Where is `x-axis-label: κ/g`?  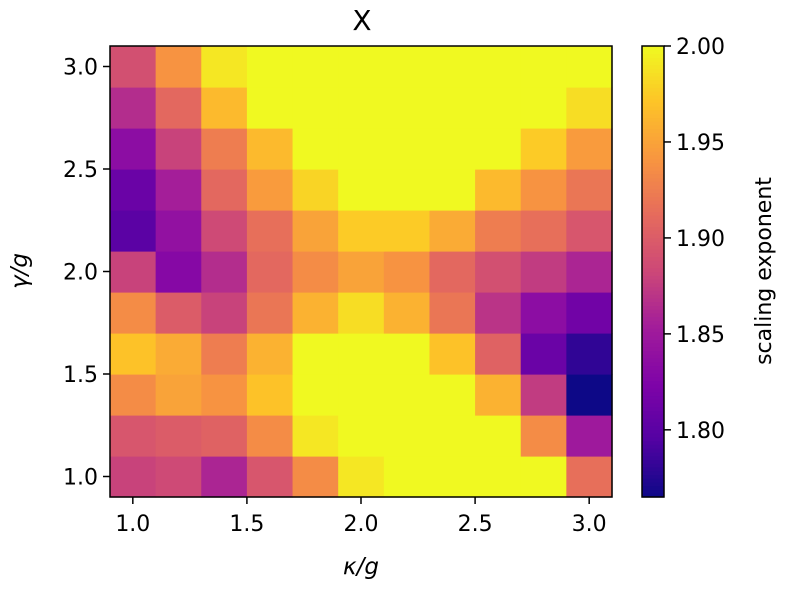 x-axis-label: κ/g is located at coordinates (361, 567).